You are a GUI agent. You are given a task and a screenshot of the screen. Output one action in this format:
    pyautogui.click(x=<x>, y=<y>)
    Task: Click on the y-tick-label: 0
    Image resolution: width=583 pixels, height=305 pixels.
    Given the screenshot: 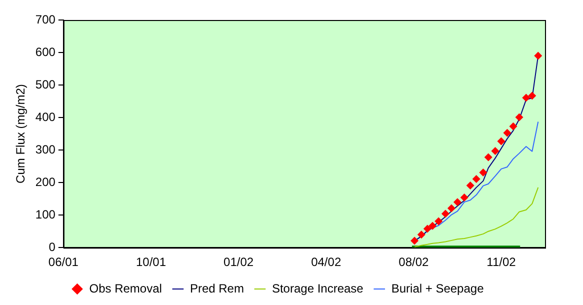 What is the action you would take?
    pyautogui.click(x=52, y=247)
    